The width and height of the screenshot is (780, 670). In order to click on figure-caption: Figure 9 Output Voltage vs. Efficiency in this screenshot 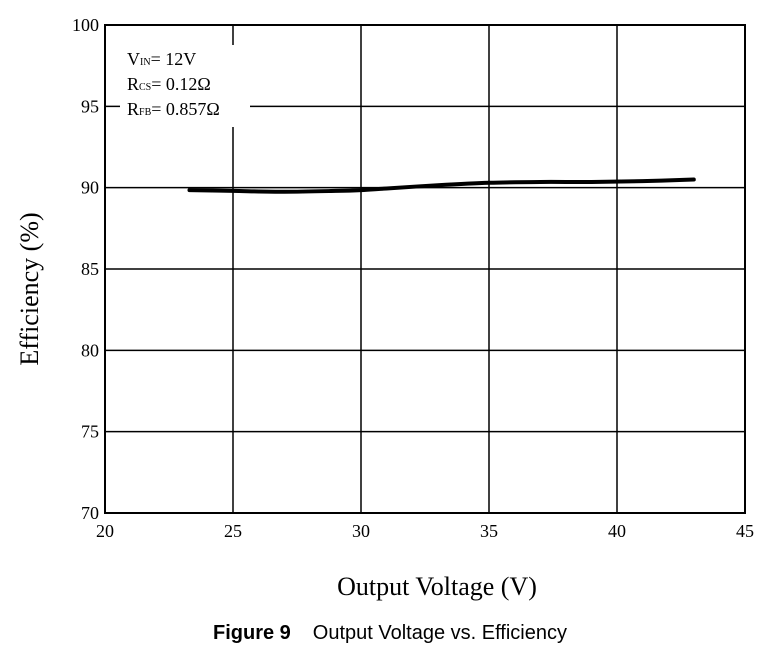, I will do `click(390, 633)`.